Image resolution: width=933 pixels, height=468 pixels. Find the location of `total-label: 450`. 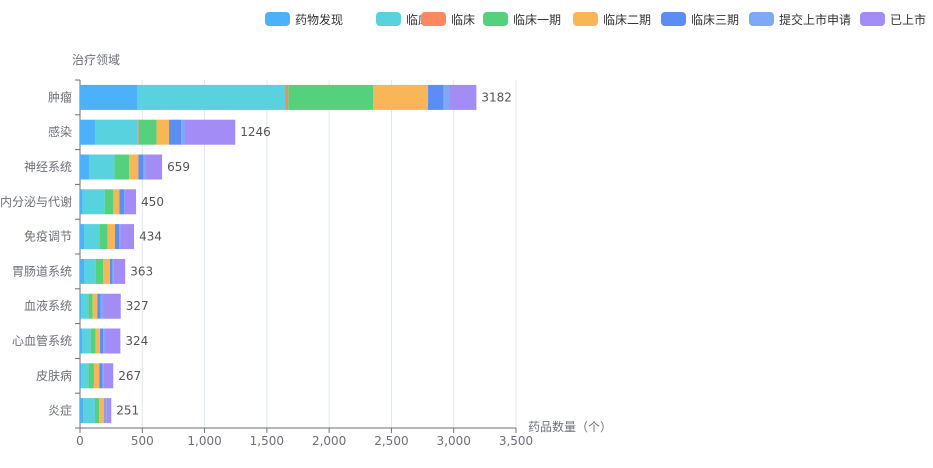

total-label: 450 is located at coordinates (152, 202).